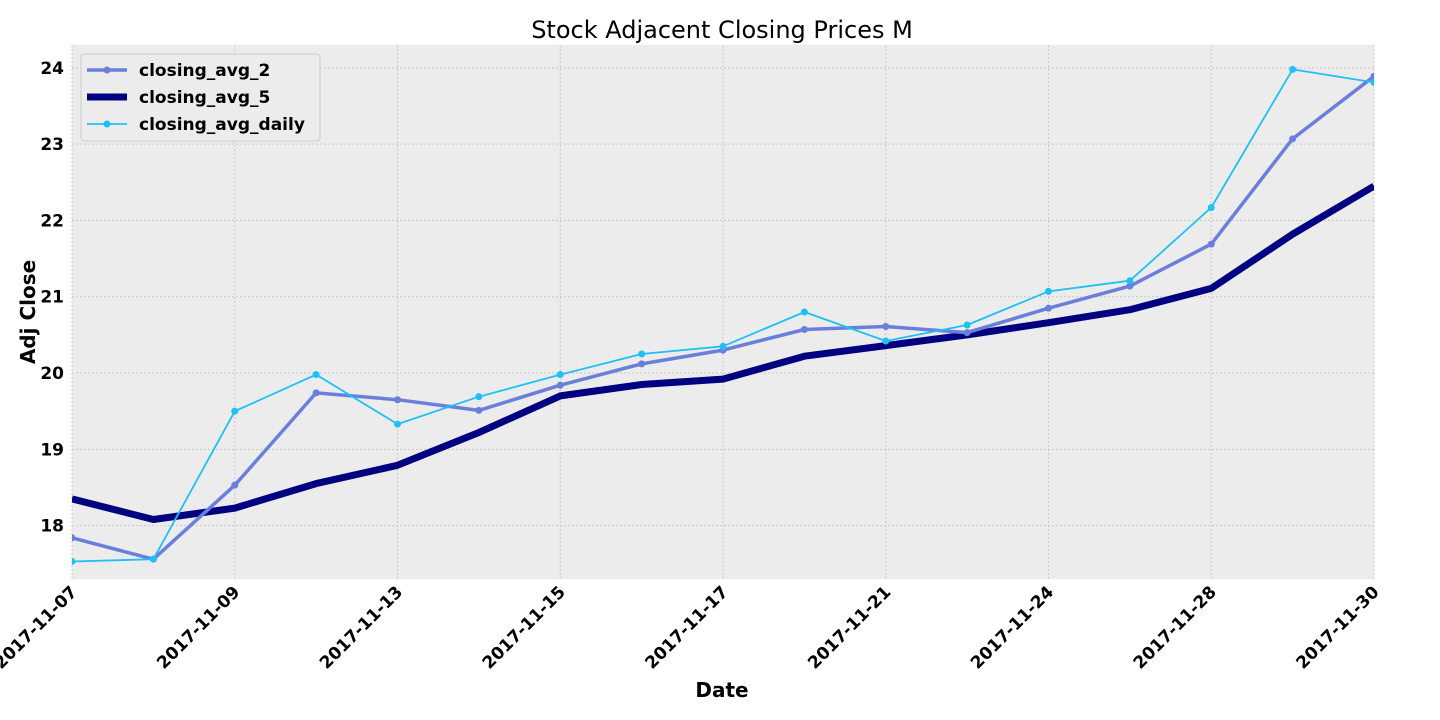  Describe the element at coordinates (52, 527) in the screenshot. I see `y-tick-label: 18` at that location.